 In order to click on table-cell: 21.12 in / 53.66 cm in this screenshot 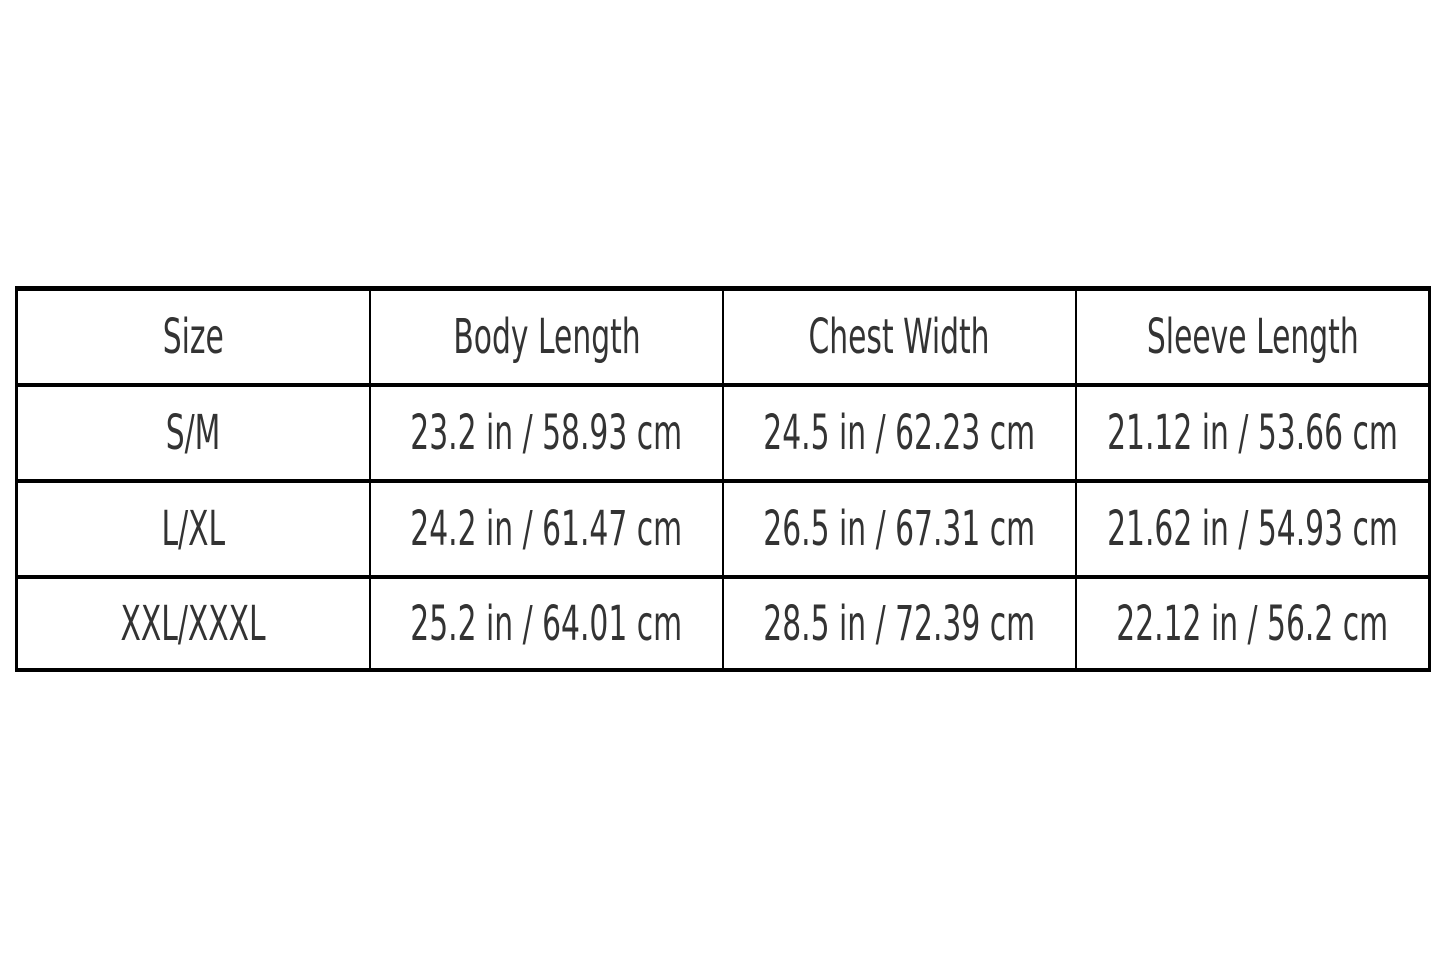, I will do `click(1252, 433)`.